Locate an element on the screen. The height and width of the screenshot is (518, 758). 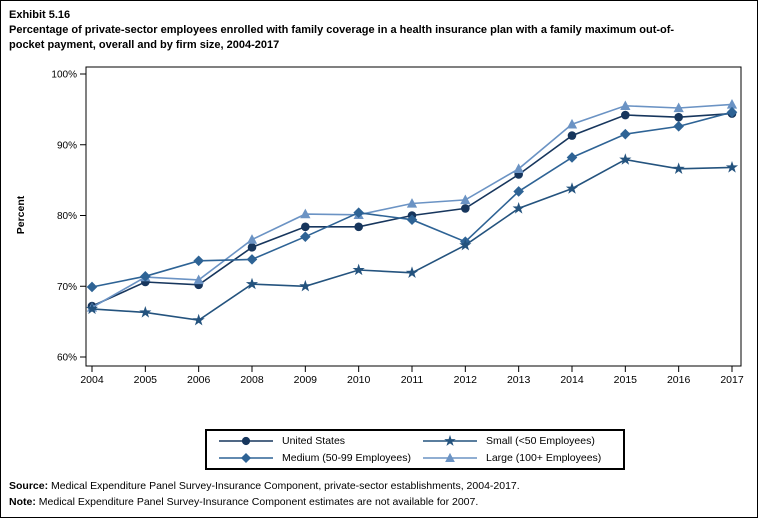
svg-text: 2011 is located at coordinates (412, 380).